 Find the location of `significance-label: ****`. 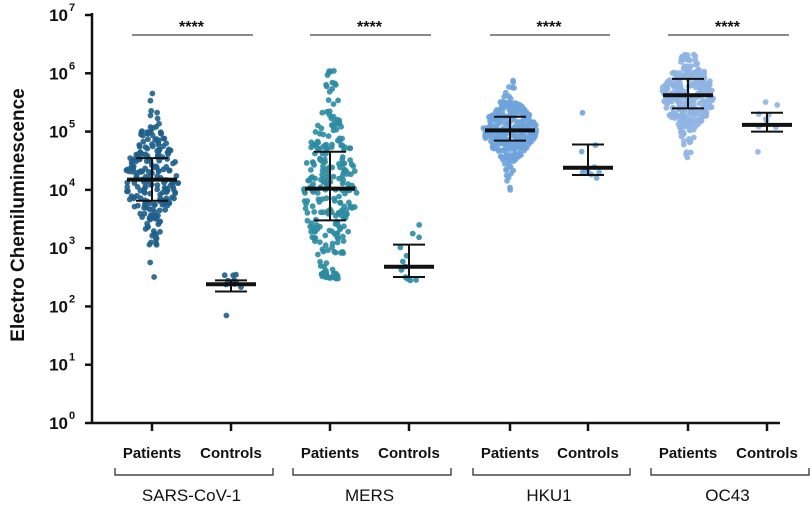

significance-label: **** is located at coordinates (728, 27).